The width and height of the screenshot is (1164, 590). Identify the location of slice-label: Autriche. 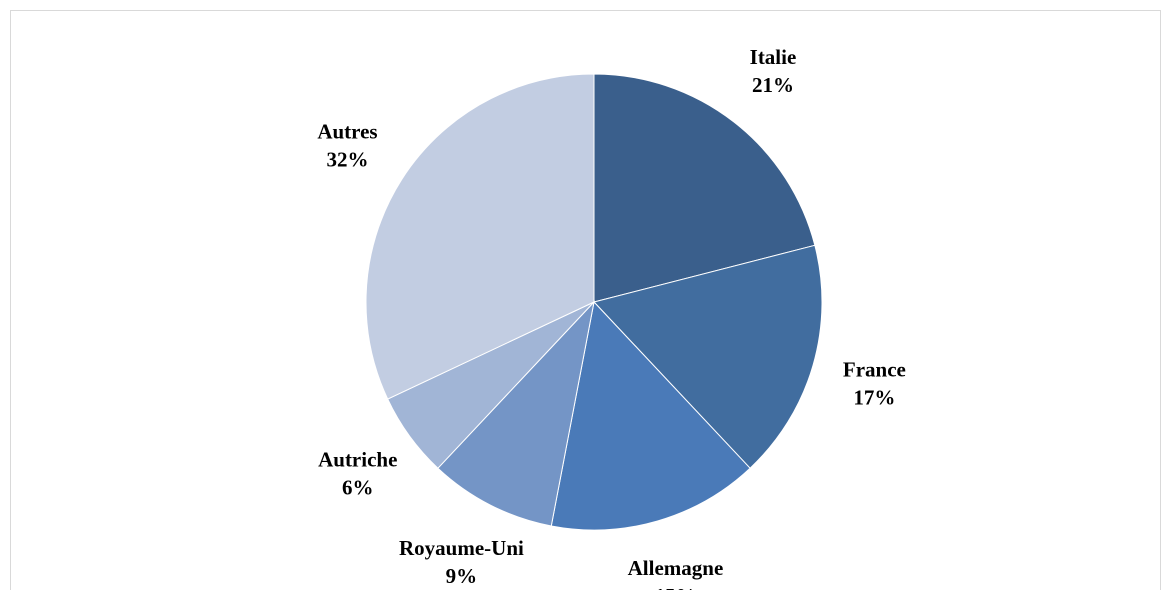
(357, 459).